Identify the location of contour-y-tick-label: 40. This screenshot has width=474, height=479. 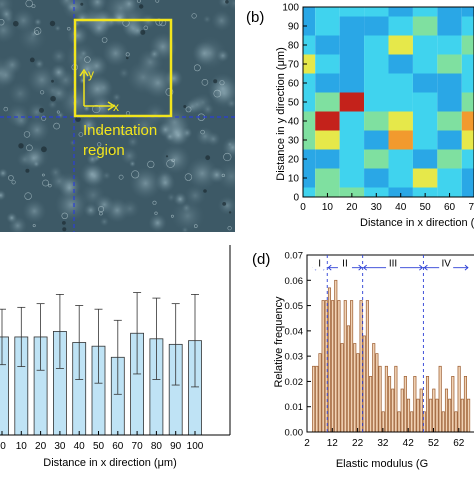
(294, 122).